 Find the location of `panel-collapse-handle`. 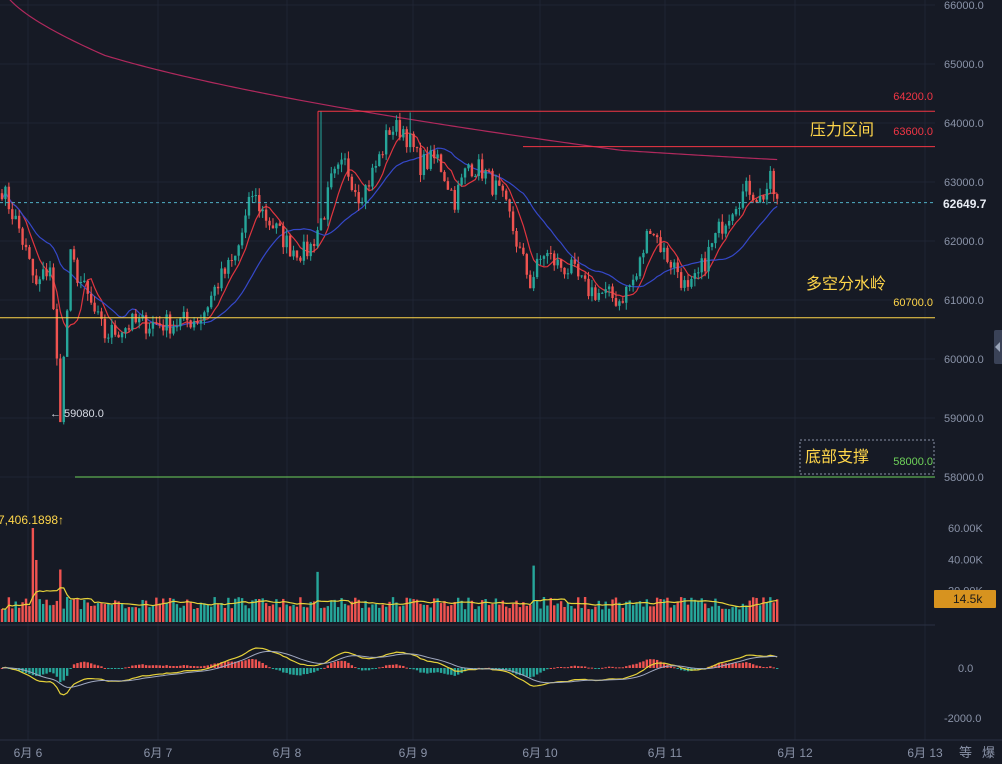

panel-collapse-handle is located at coordinates (998, 347).